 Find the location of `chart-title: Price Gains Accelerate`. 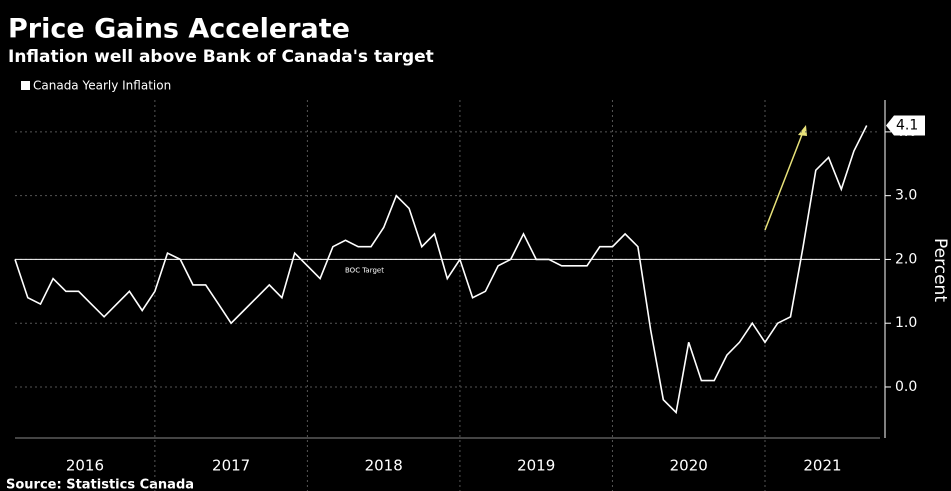

chart-title: Price Gains Accelerate is located at coordinates (179, 29).